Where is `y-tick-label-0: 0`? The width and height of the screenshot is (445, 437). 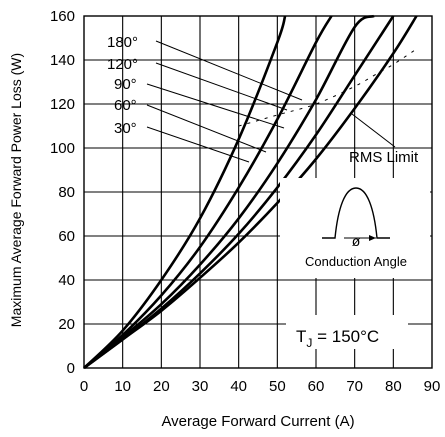 y-tick-label-0: 0 is located at coordinates (71, 368).